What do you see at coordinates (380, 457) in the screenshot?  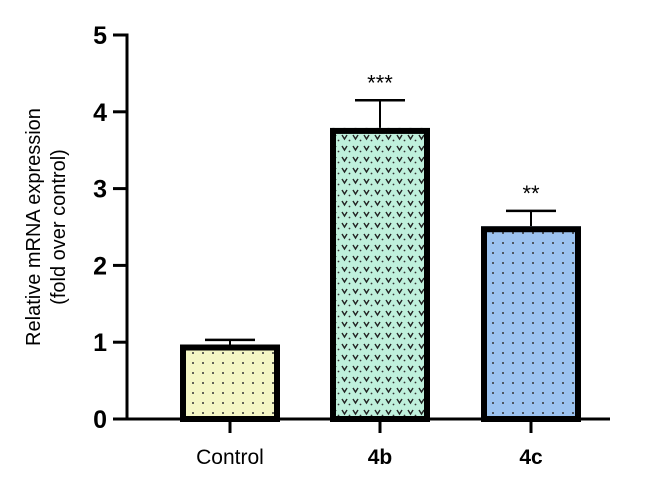 I see `x-tick-label-1: 4b` at bounding box center [380, 457].